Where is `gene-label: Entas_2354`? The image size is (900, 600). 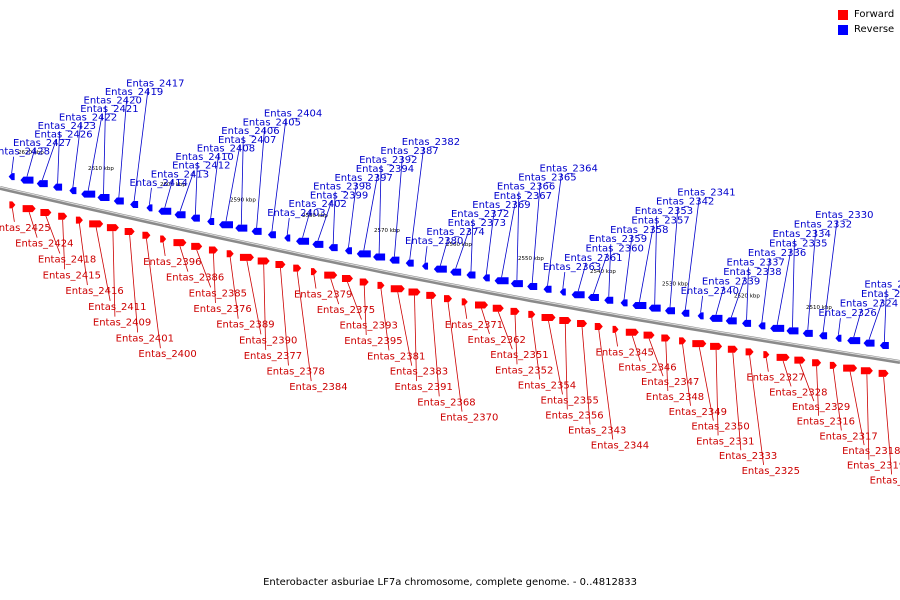
gene-label: Entas_2354 is located at coordinates (547, 385).